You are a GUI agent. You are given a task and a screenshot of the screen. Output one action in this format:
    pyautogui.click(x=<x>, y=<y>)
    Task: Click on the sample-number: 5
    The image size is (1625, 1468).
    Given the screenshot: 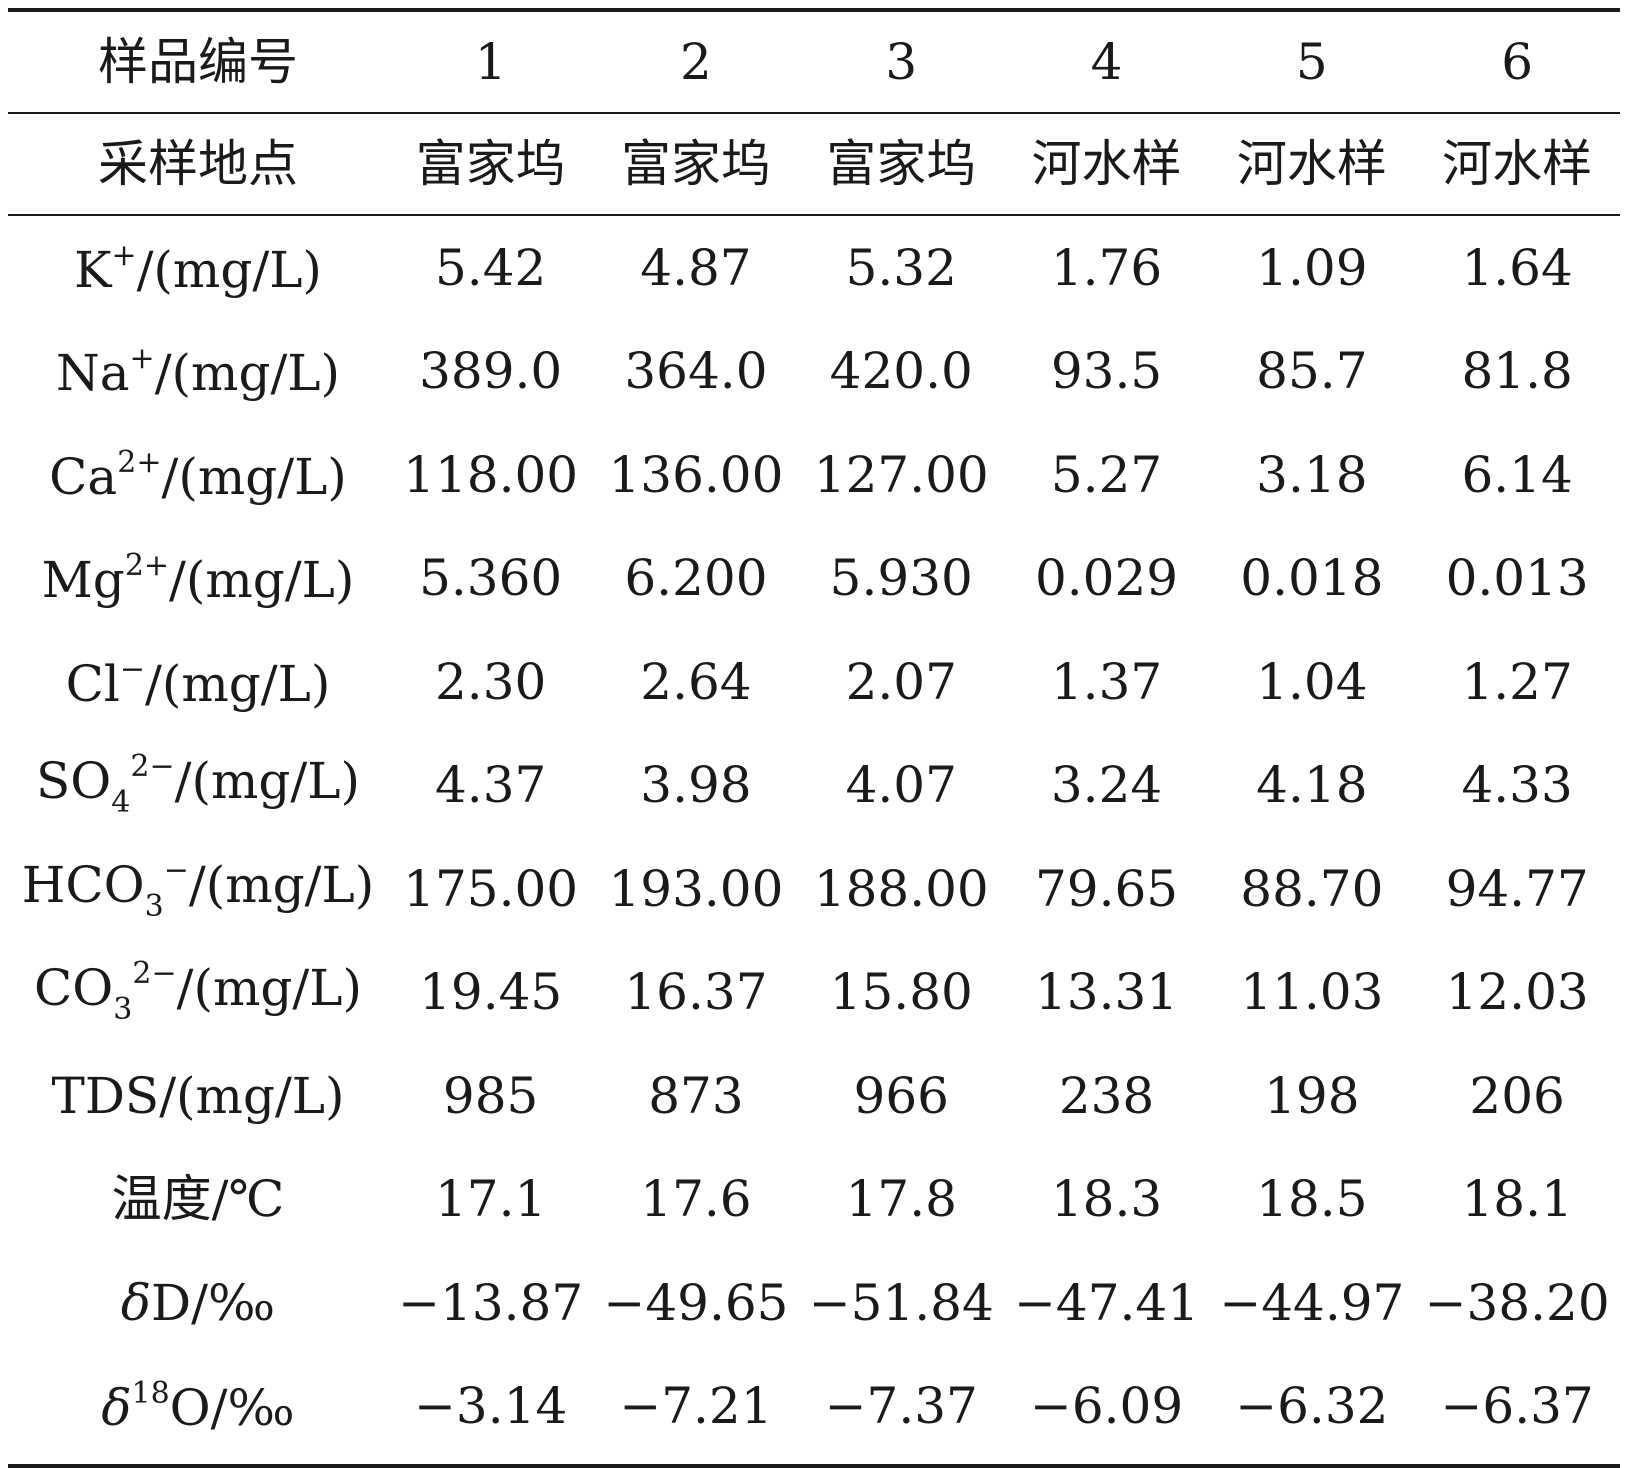 What is the action you would take?
    pyautogui.click(x=1311, y=62)
    